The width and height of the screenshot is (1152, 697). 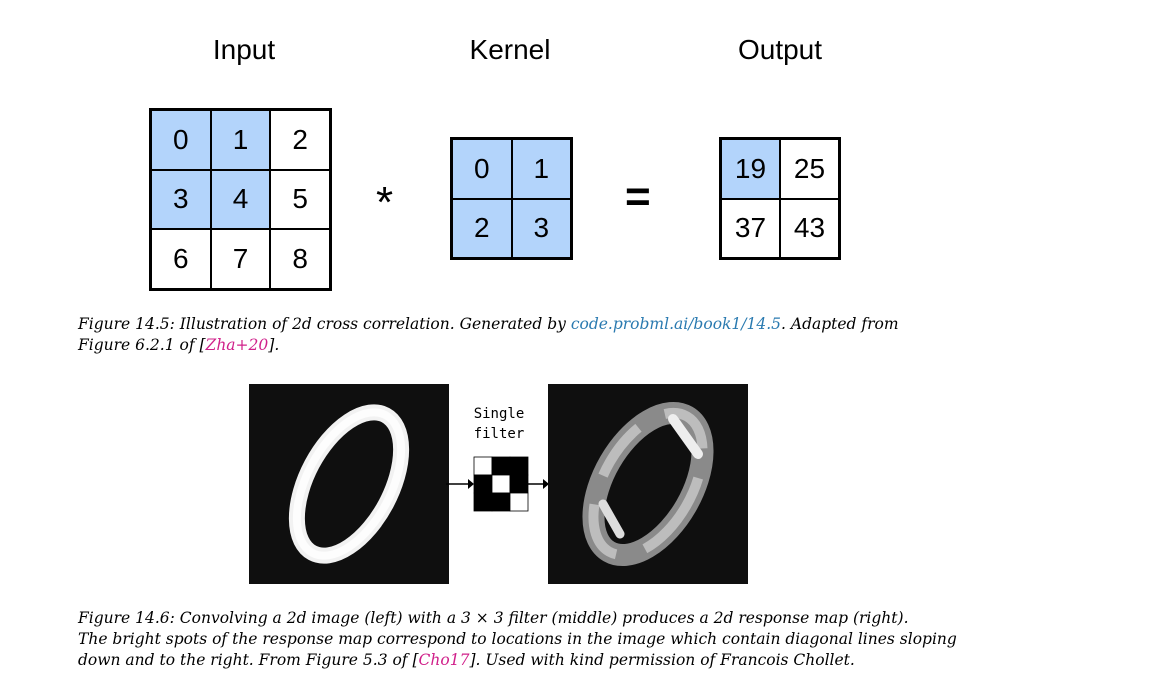 I want to click on citation-link-zha20: Zha+20, so click(x=237, y=345).